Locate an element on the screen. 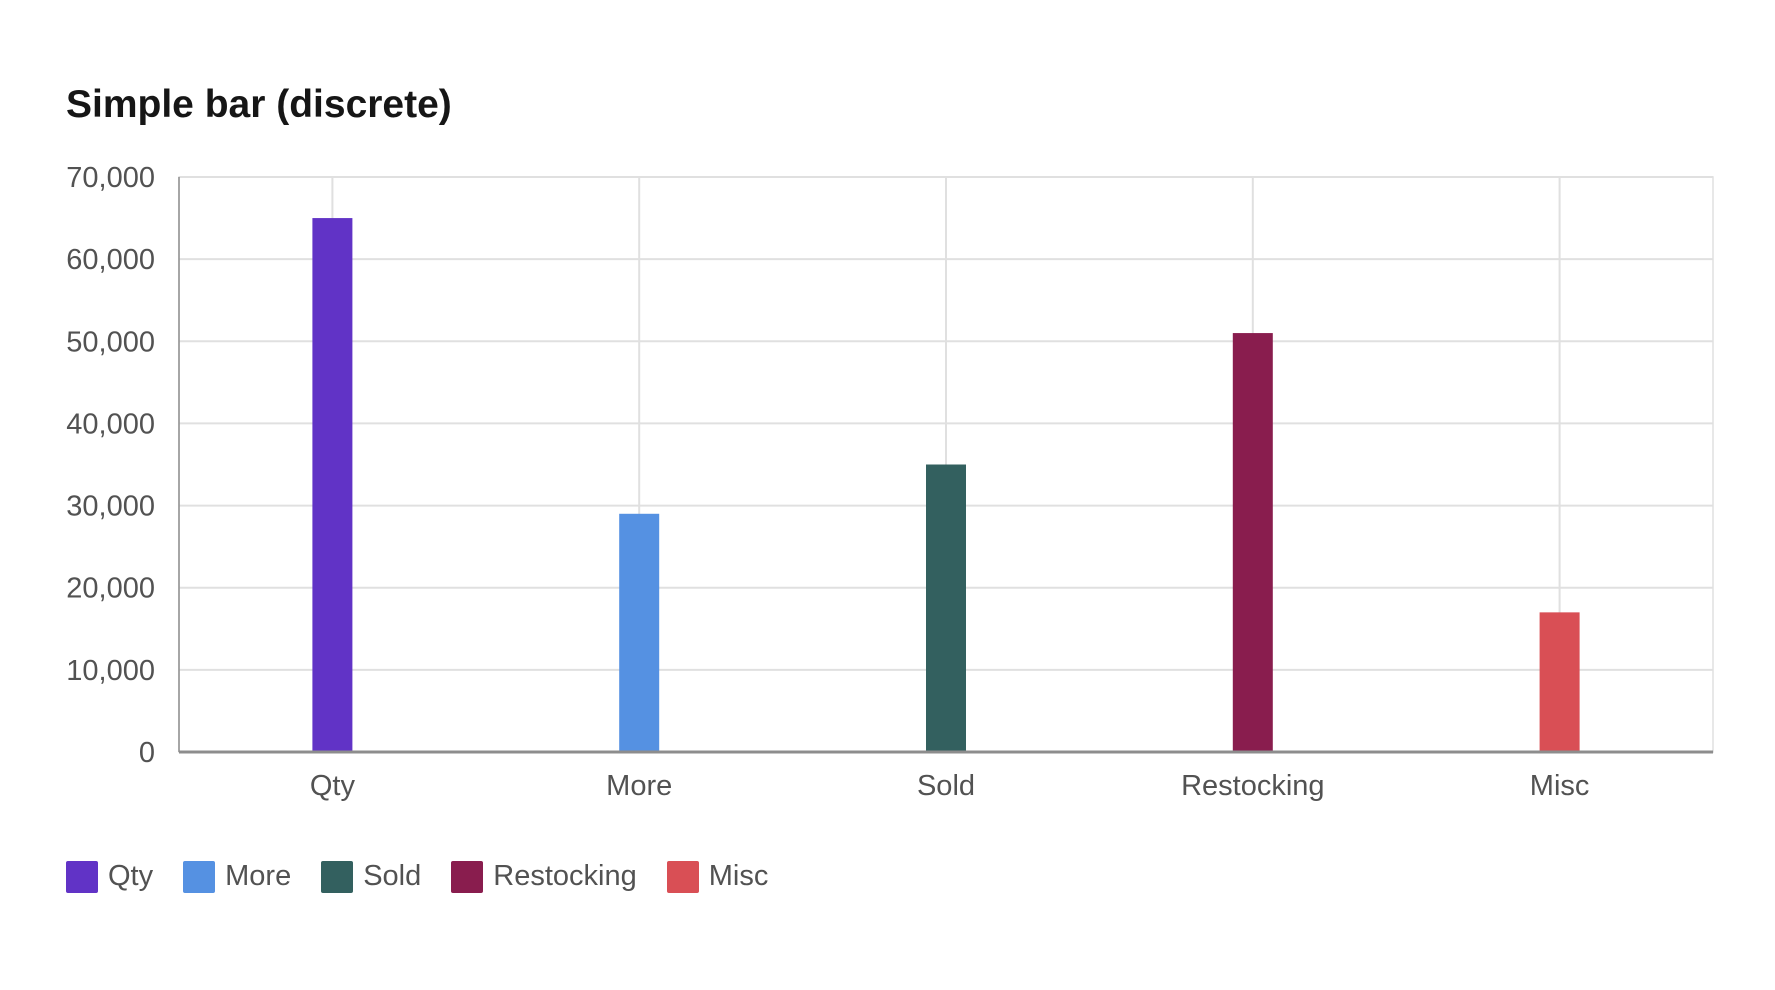 The width and height of the screenshot is (1775, 990). legend-item: Qty is located at coordinates (109, 876).